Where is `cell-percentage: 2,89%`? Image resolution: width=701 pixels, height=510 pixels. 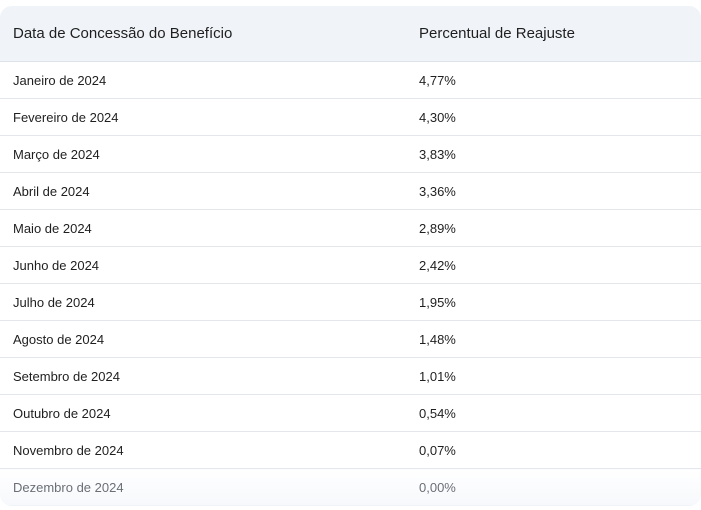 cell-percentage: 2,89% is located at coordinates (553, 228).